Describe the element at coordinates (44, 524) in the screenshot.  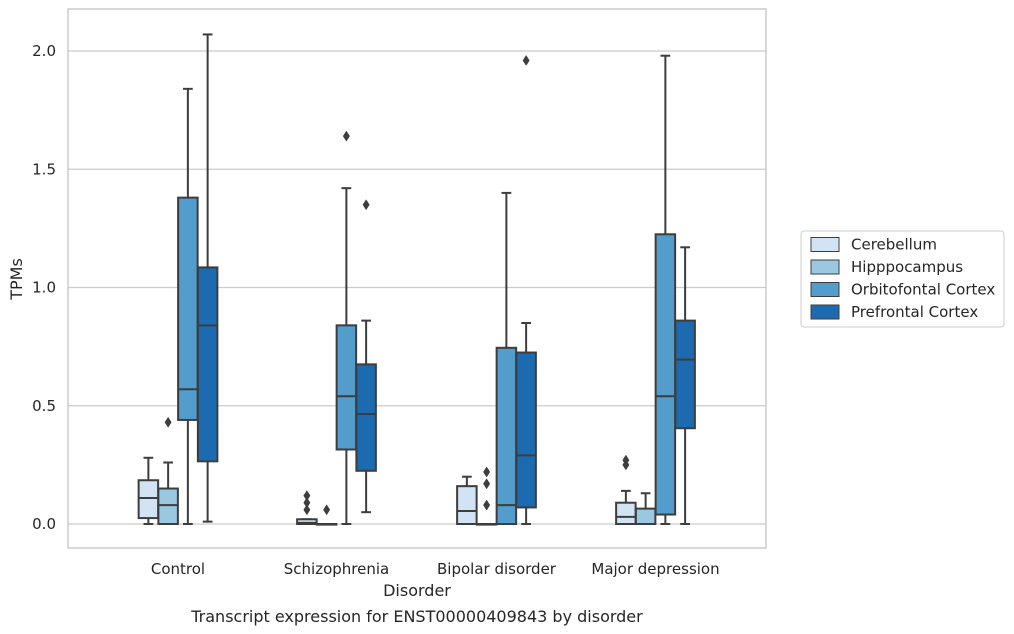
I see `y-tick-label: 0.0` at that location.